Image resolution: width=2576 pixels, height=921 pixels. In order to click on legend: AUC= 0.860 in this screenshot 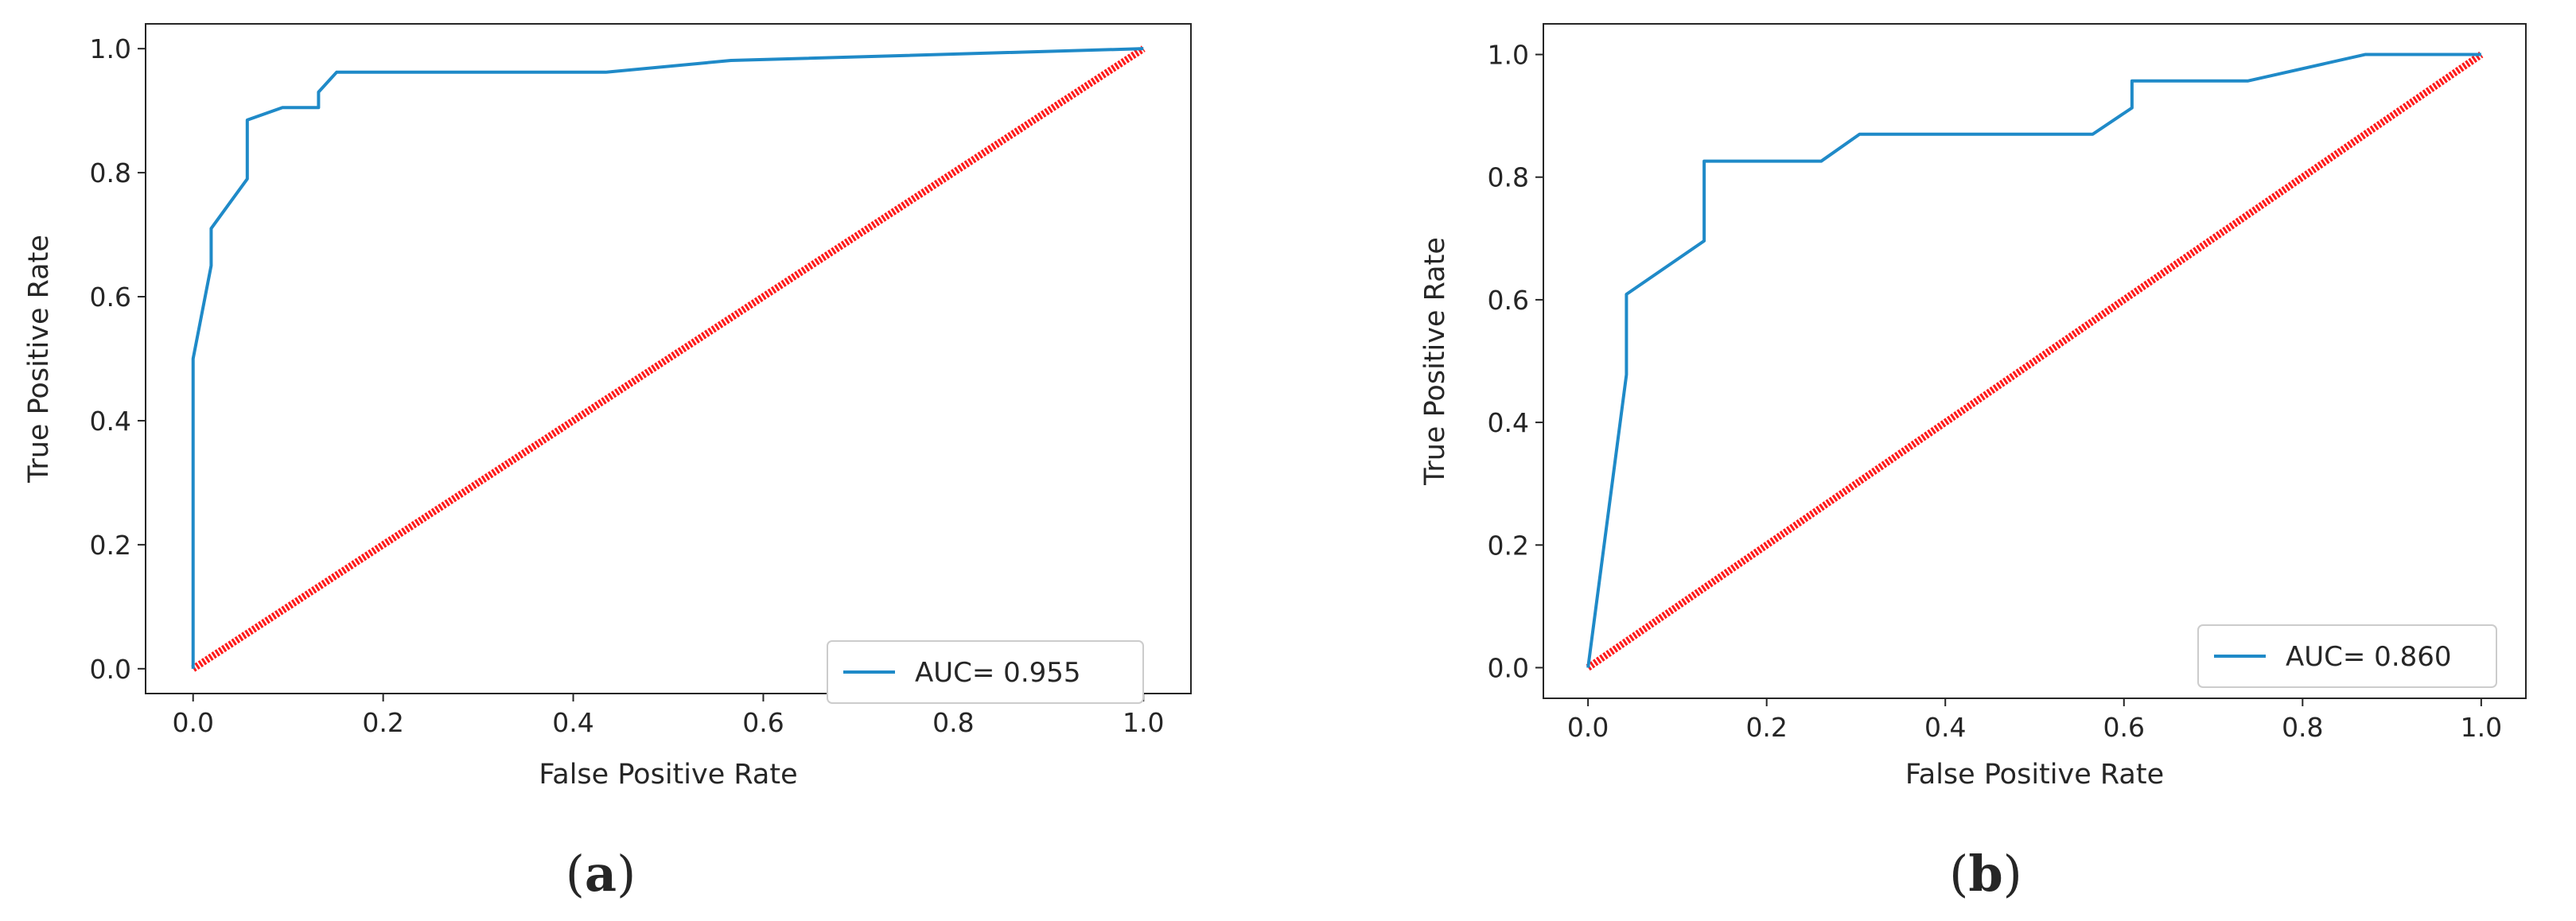, I will do `click(2347, 656)`.